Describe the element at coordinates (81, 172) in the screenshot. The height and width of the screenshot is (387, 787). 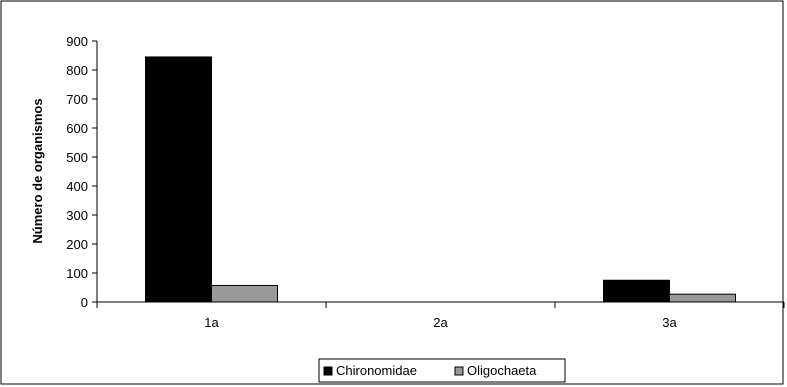
I see `y-axis-ticks: 0 100 200 300 400 500 600 700 800 900` at that location.